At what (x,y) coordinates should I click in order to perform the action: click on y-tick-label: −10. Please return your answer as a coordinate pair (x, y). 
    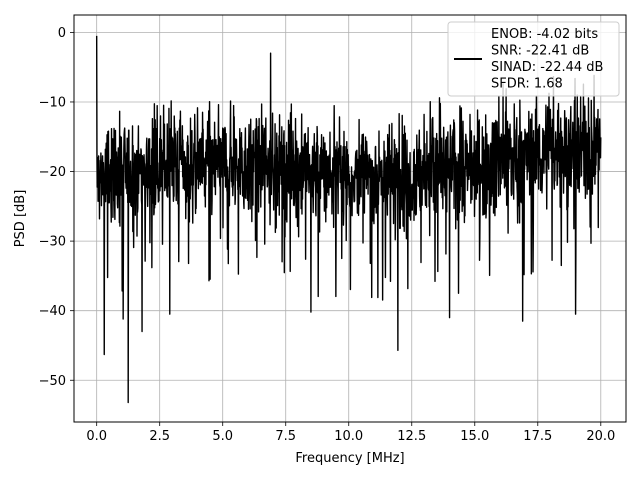
    Looking at the image, I should click on (52, 102).